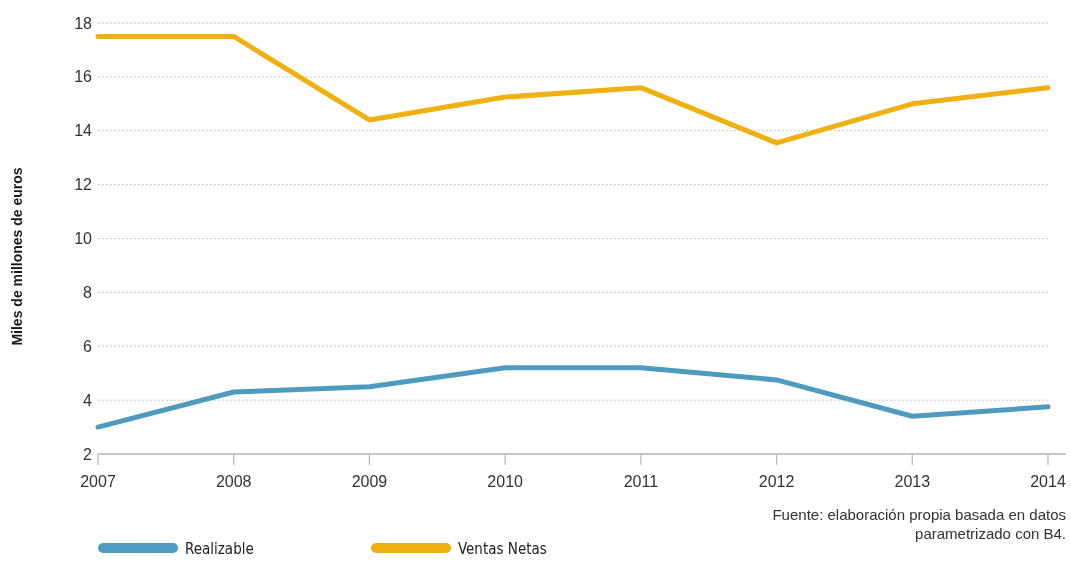 This screenshot has width=1071, height=561. I want to click on y-tick-label: 2, so click(88, 454).